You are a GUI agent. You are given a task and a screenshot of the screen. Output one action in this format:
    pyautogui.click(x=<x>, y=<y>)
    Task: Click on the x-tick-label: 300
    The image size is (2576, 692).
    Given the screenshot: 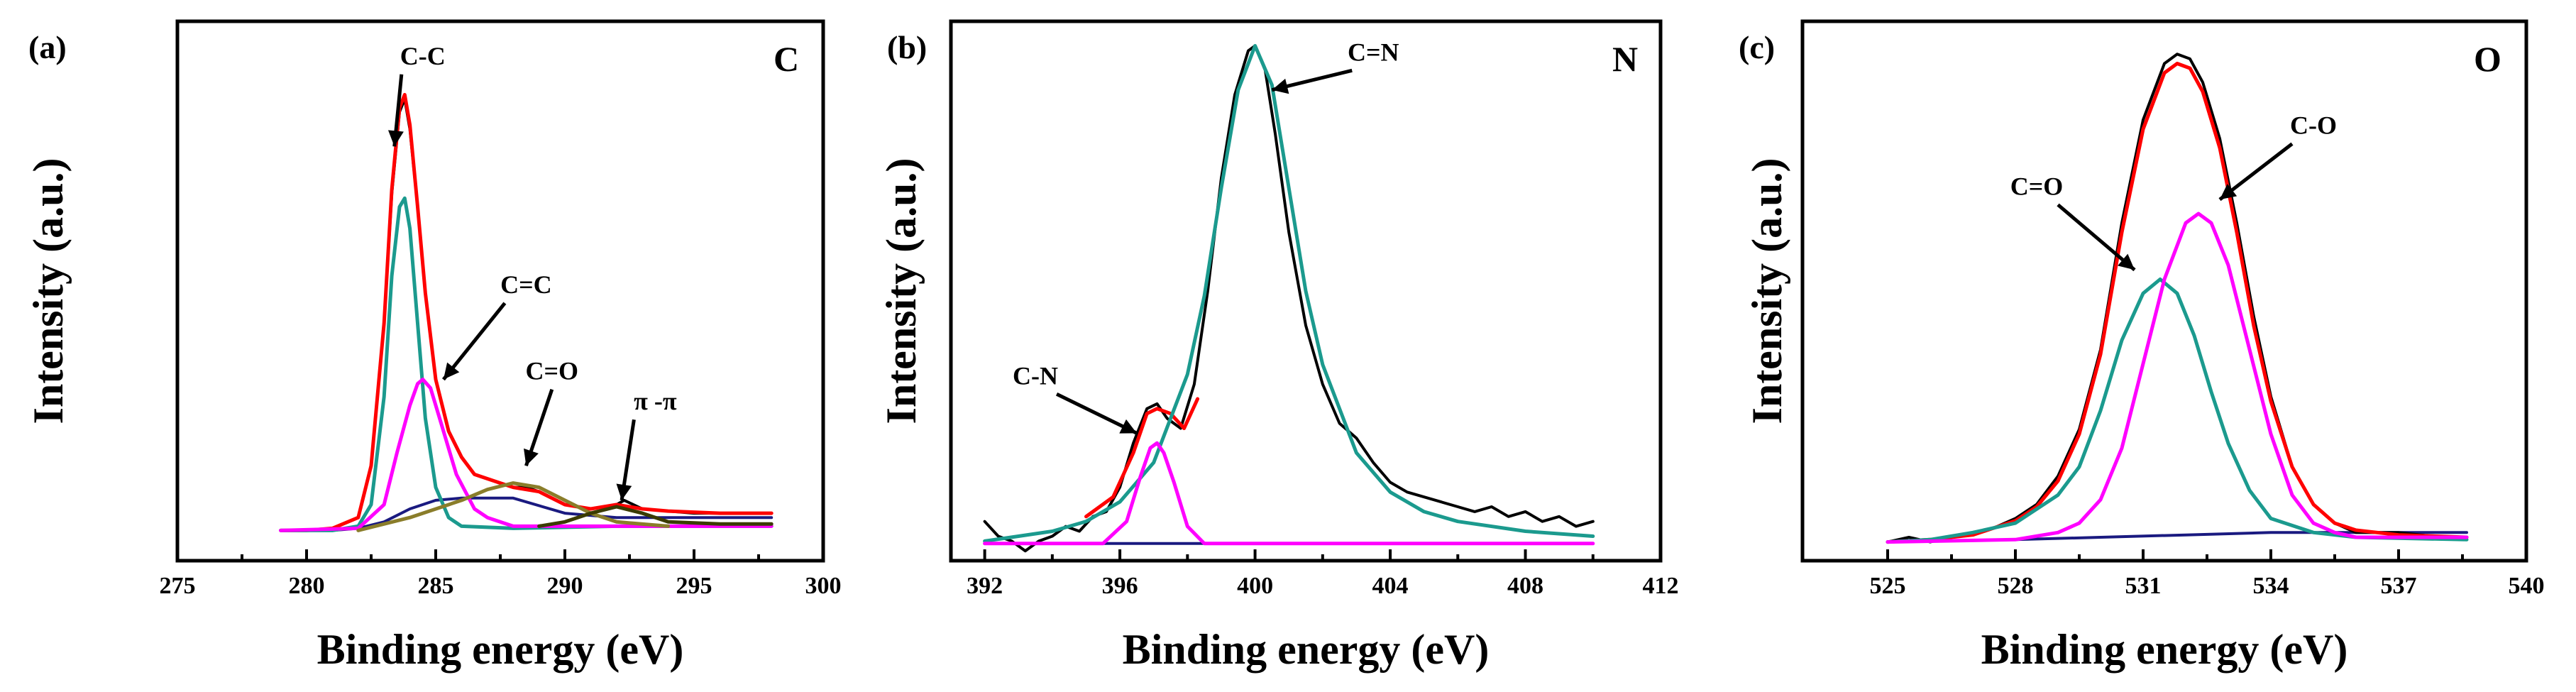 What is the action you would take?
    pyautogui.click(x=823, y=586)
    